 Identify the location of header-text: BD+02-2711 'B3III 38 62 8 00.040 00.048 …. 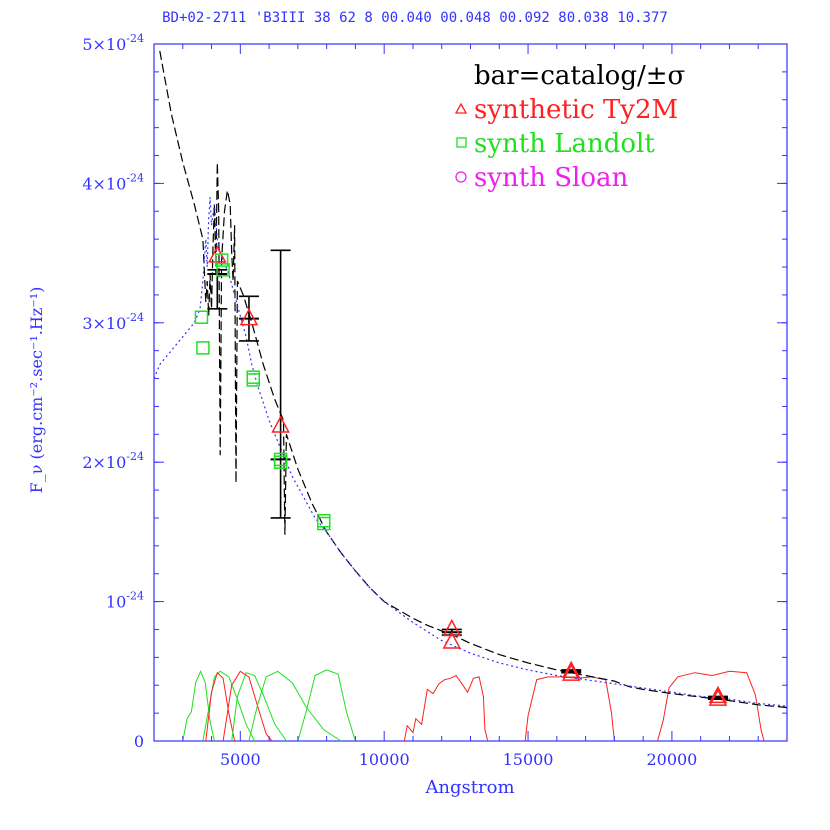
(415, 18).